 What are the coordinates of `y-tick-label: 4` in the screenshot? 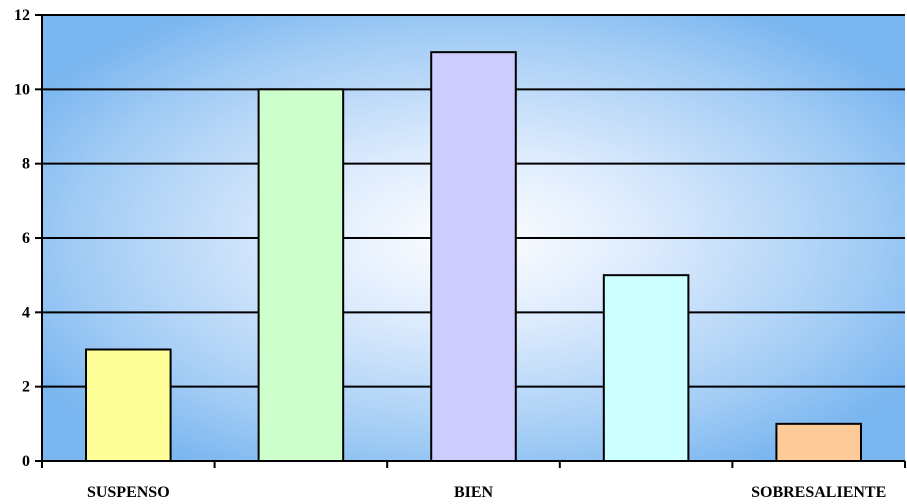 It's located at (26, 312).